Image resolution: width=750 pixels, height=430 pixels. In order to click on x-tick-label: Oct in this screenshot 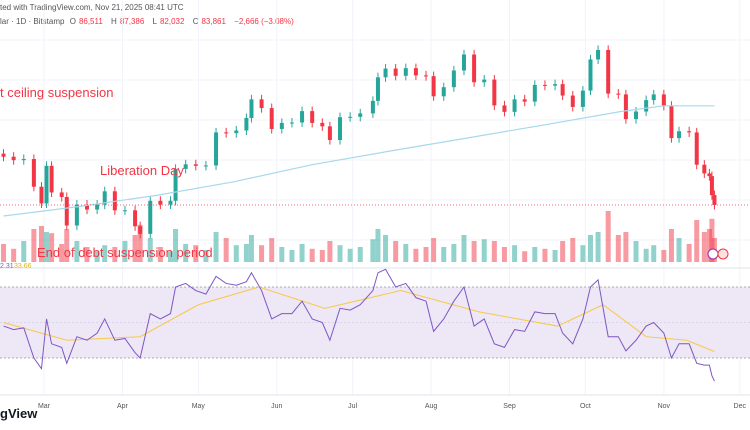, I will do `click(585, 406)`.